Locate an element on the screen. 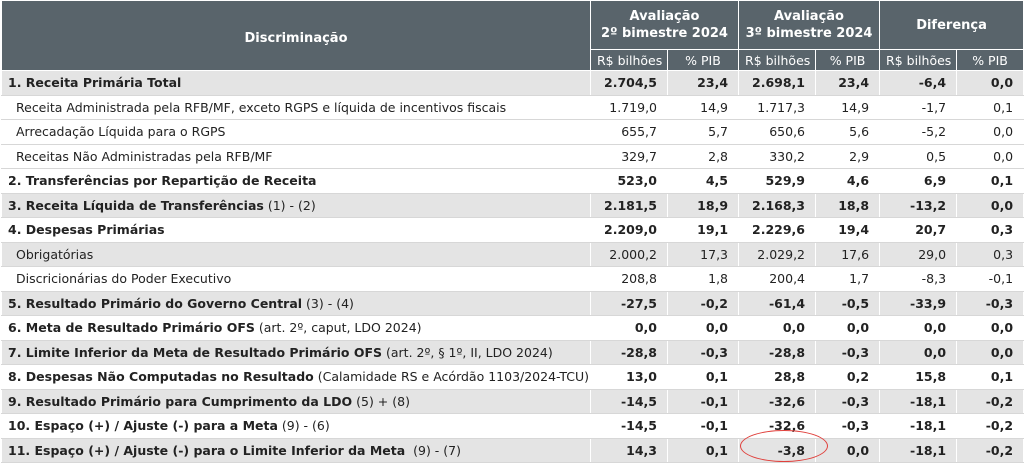 Image resolution: width=1024 pixels, height=466 pixels. cell-value: 18,9 is located at coordinates (703, 205).